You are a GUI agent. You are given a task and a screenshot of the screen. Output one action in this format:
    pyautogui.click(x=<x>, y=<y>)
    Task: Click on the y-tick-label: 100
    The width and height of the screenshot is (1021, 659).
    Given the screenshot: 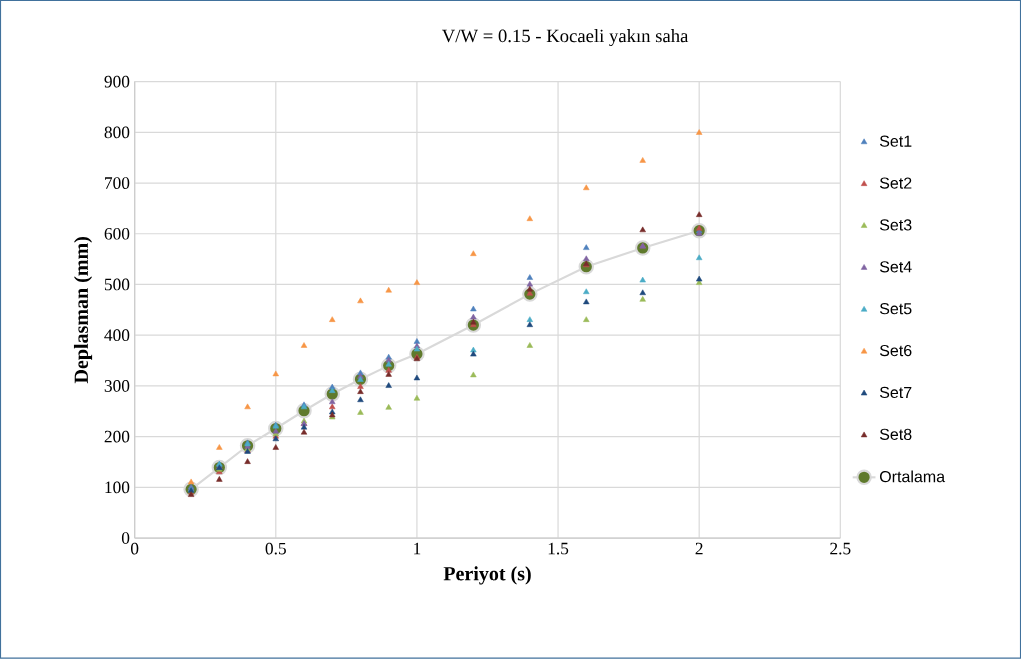 What is the action you would take?
    pyautogui.click(x=117, y=487)
    